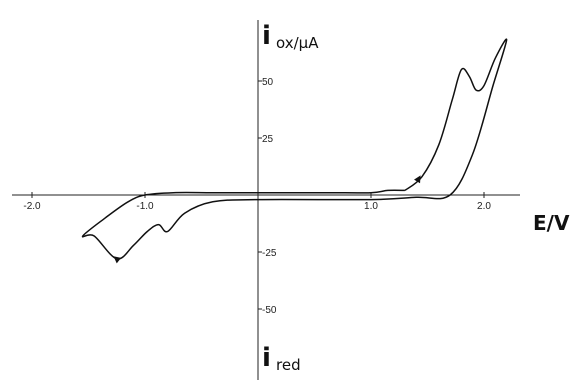 This screenshot has height=386, width=579. I want to click on y-tick-label: 50, so click(268, 82).